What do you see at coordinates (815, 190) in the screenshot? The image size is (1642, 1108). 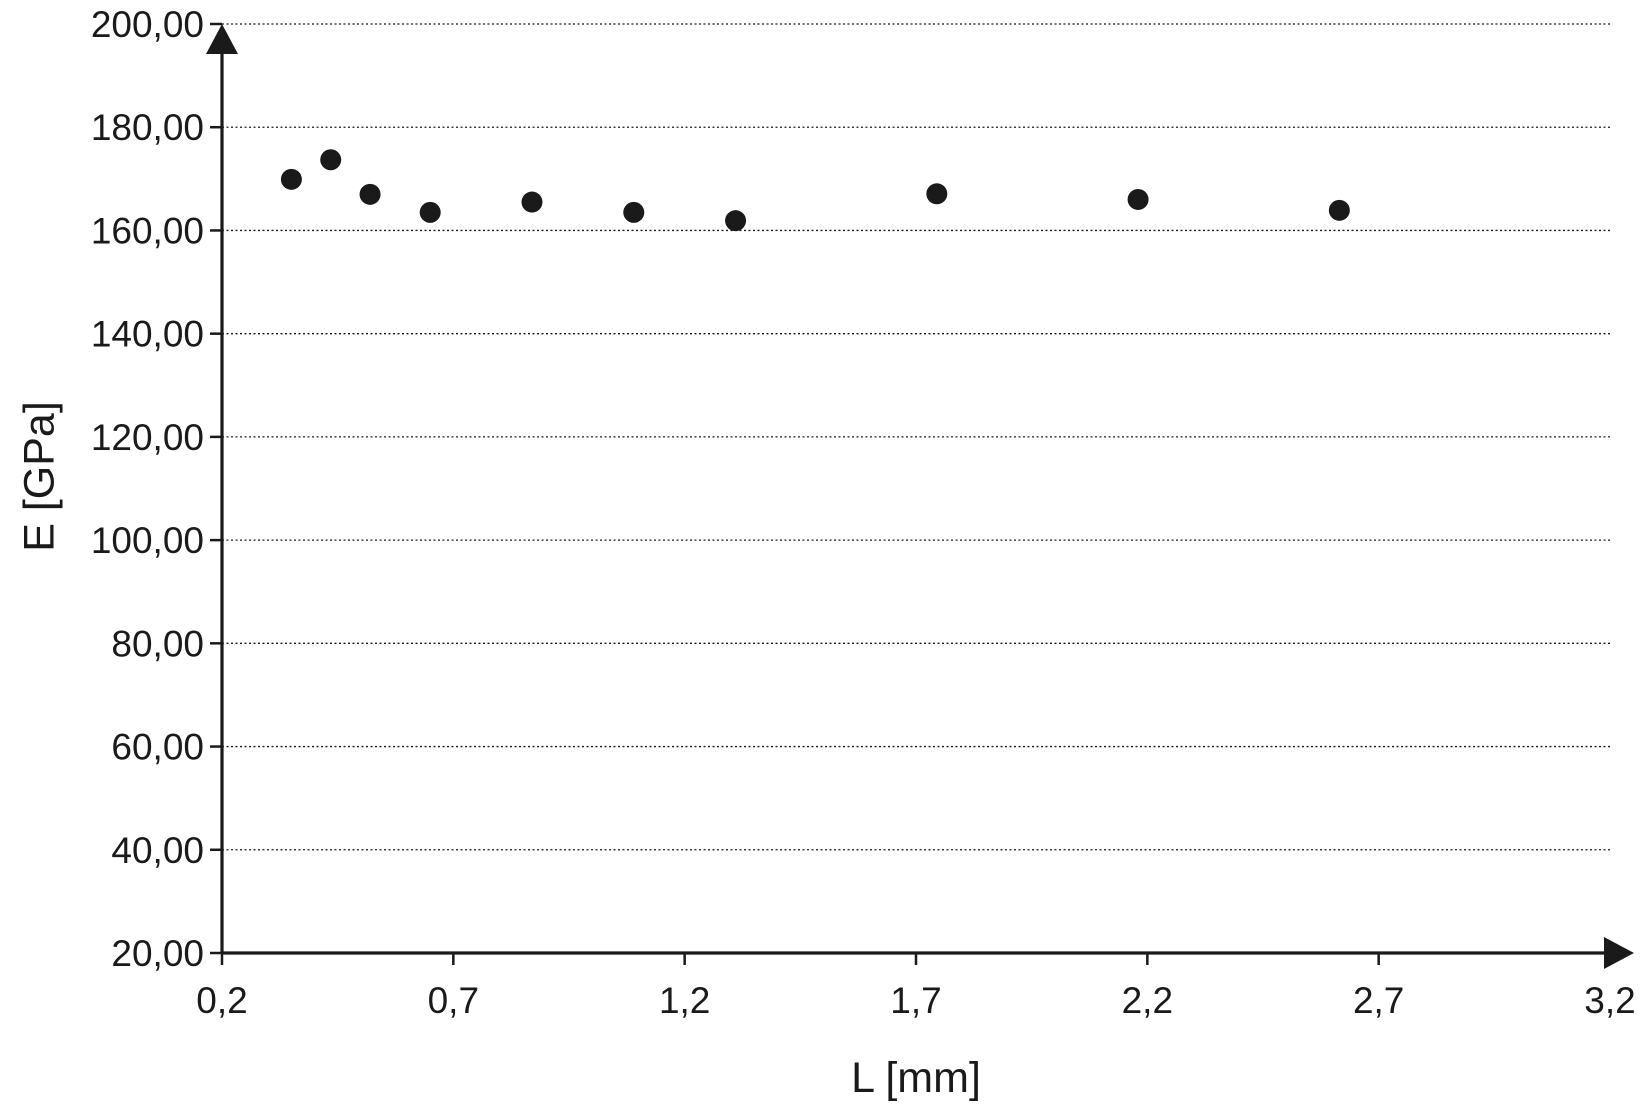 I see `data-points` at bounding box center [815, 190].